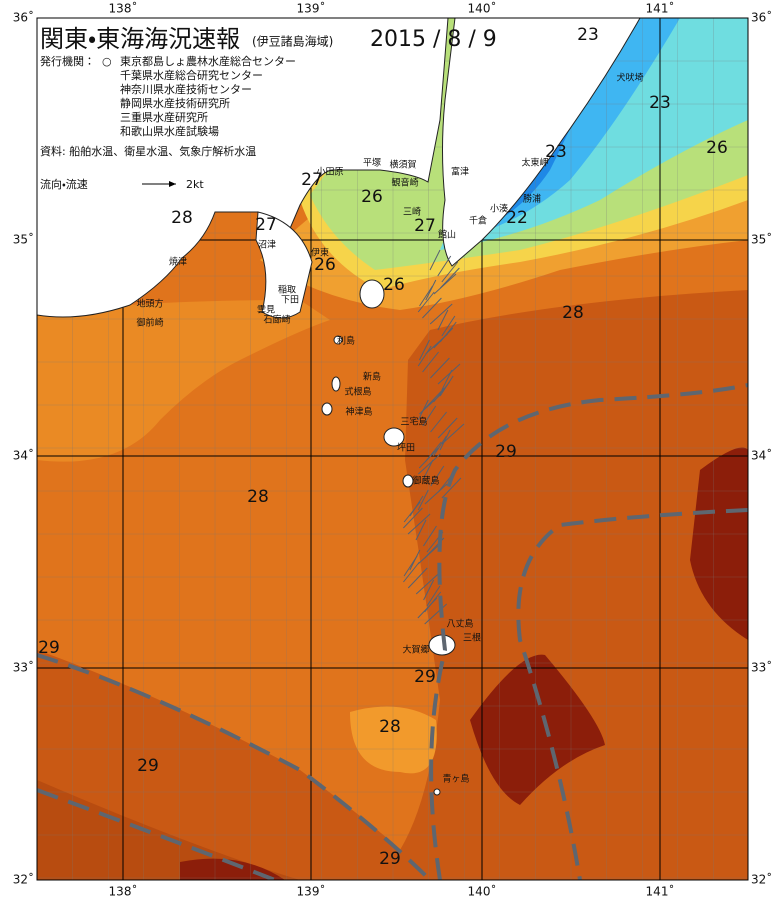  I want to click on subtitle: (伊豆諸島海域), so click(292, 41).